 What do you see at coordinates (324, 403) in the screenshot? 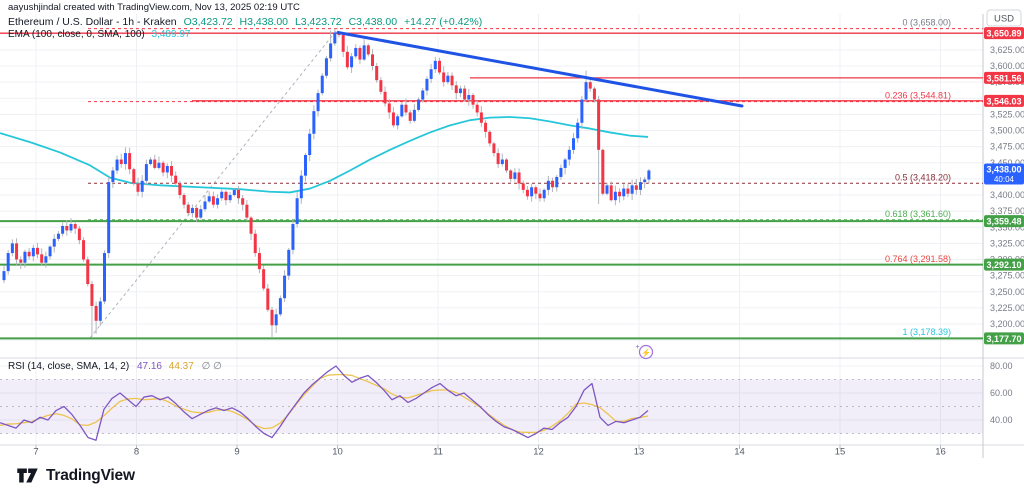
I see `rsi-line` at bounding box center [324, 403].